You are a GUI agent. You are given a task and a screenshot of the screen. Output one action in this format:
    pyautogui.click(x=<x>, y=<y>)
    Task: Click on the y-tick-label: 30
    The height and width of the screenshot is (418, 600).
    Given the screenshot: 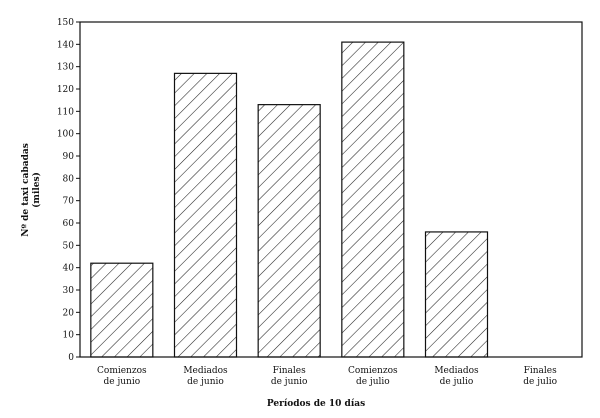 What is the action you would take?
    pyautogui.click(x=69, y=291)
    